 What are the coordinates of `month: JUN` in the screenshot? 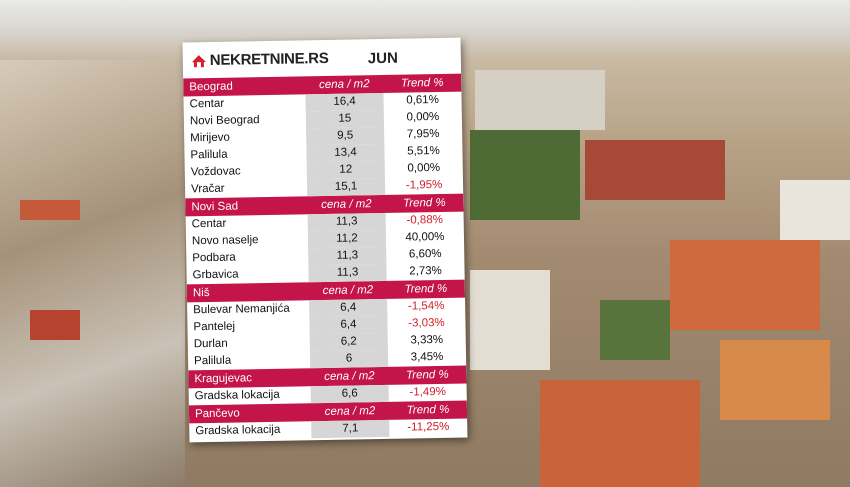 It's located at (383, 58).